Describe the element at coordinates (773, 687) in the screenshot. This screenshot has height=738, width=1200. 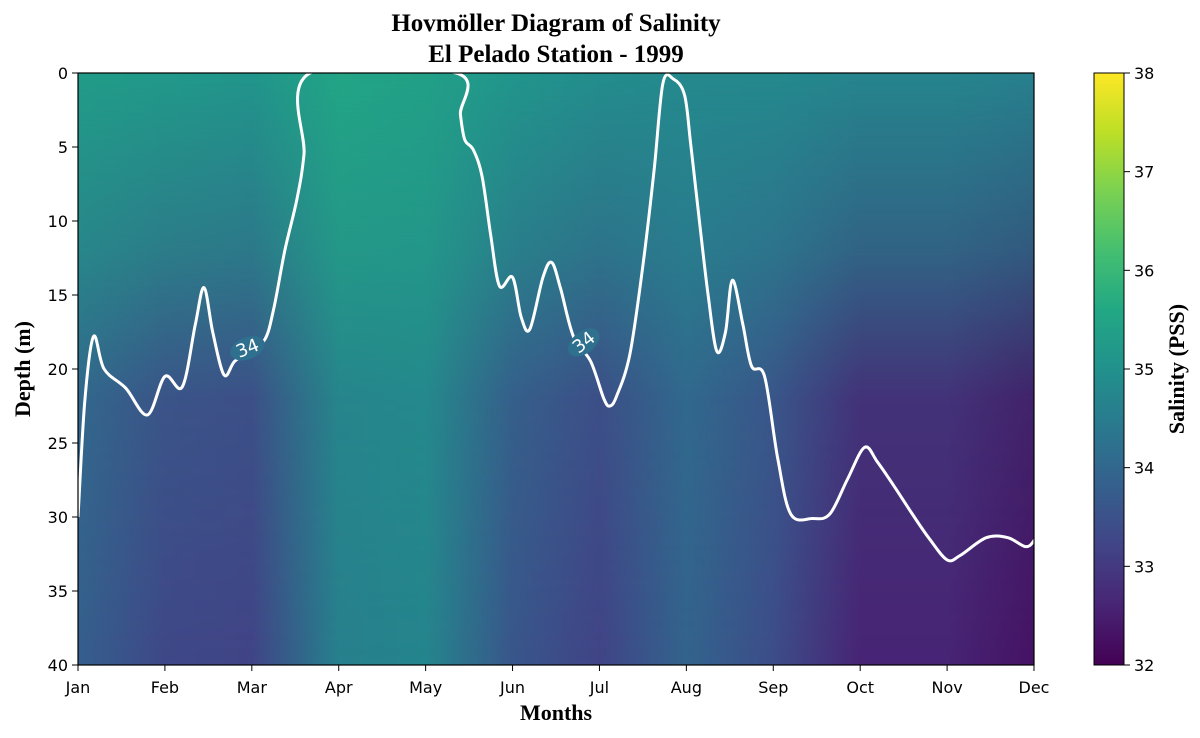
I see `x-tick-label: Sep` at that location.